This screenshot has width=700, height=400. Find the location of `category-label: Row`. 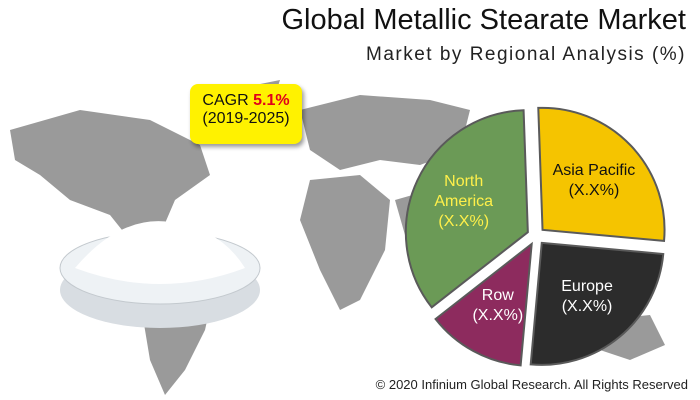

category-label: Row is located at coordinates (497, 296).